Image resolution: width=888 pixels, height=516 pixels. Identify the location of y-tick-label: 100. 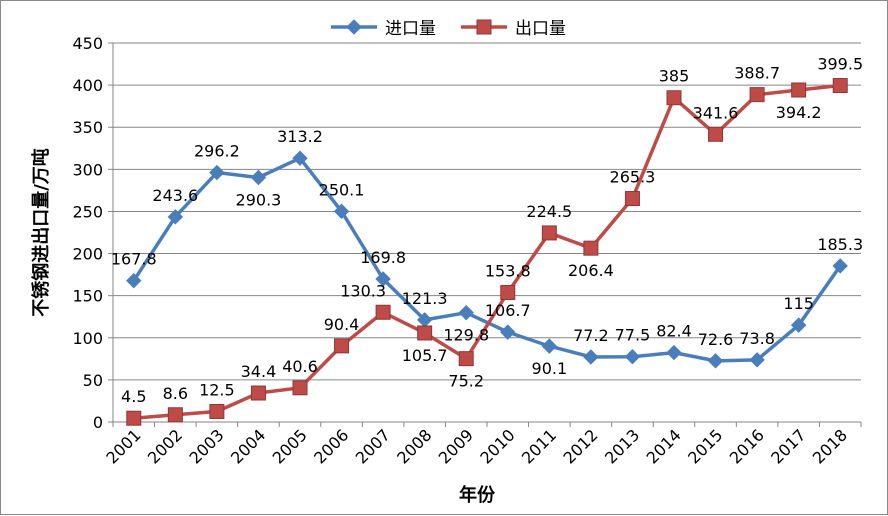
(87, 338).